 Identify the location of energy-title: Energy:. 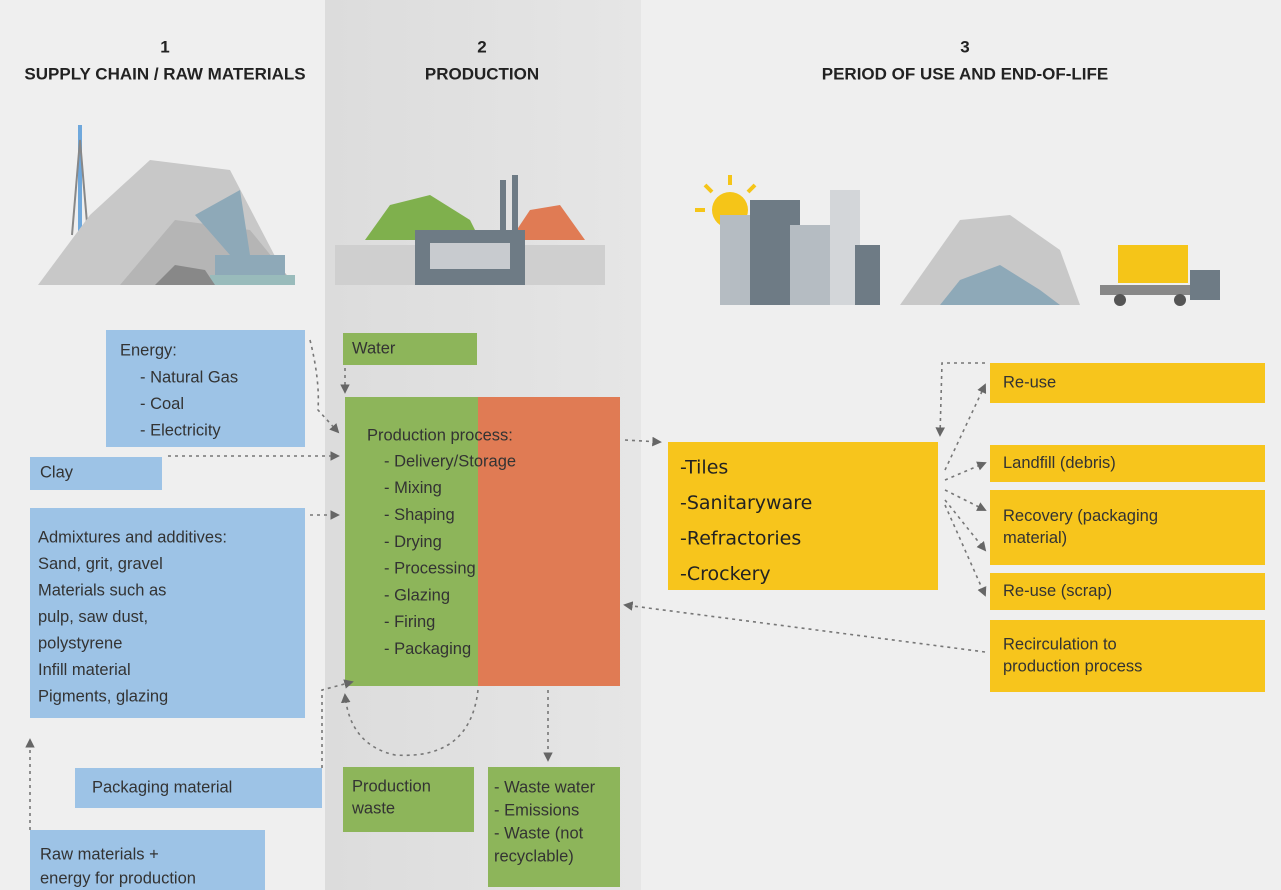
(148, 350).